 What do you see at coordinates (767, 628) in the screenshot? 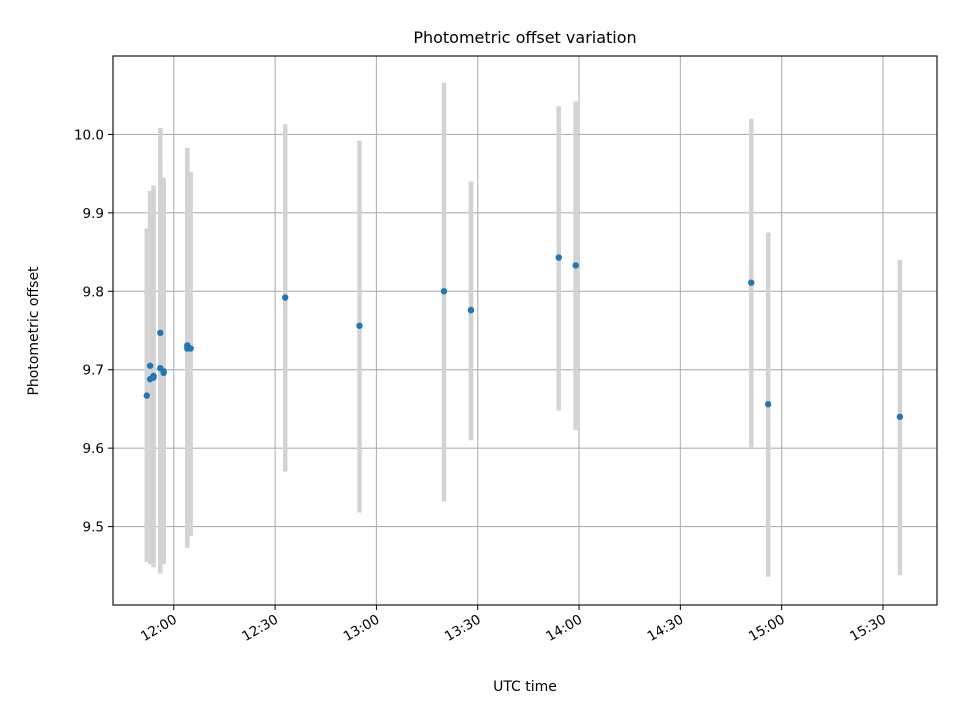
I see `x-tick-label: 15:00` at bounding box center [767, 628].